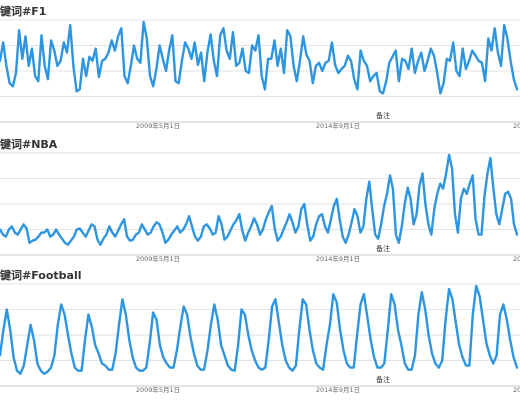 The width and height of the screenshot is (520, 400). Describe the element at coordinates (41, 275) in the screenshot. I see `chart-title-football: 键词#Football` at that location.